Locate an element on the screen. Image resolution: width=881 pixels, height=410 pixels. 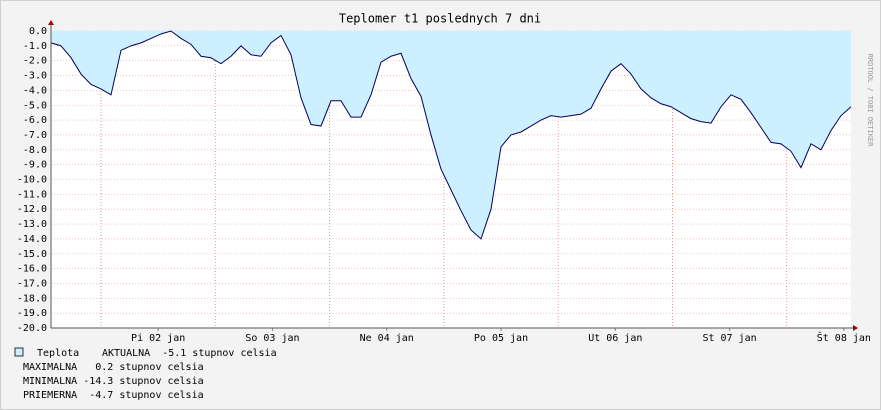
y-tick-label: -18.0 is located at coordinates (32, 298).